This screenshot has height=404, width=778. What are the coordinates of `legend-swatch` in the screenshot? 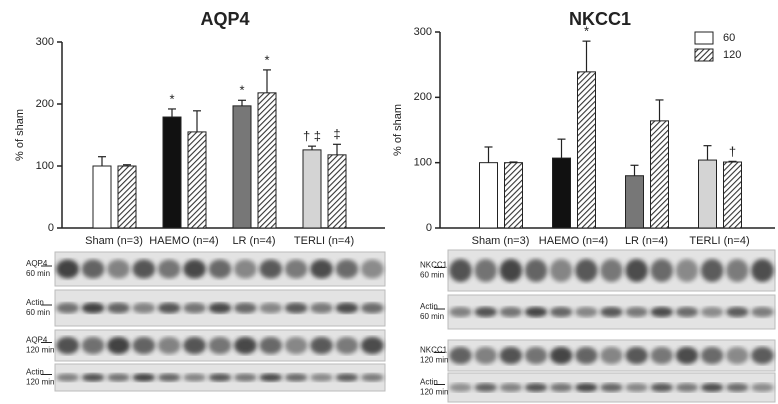 It's located at (704, 55).